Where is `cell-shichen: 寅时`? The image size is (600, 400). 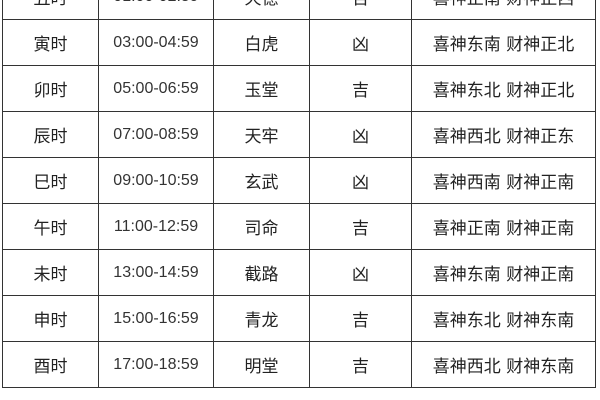
cell-shichen: 寅时 is located at coordinates (50, 42).